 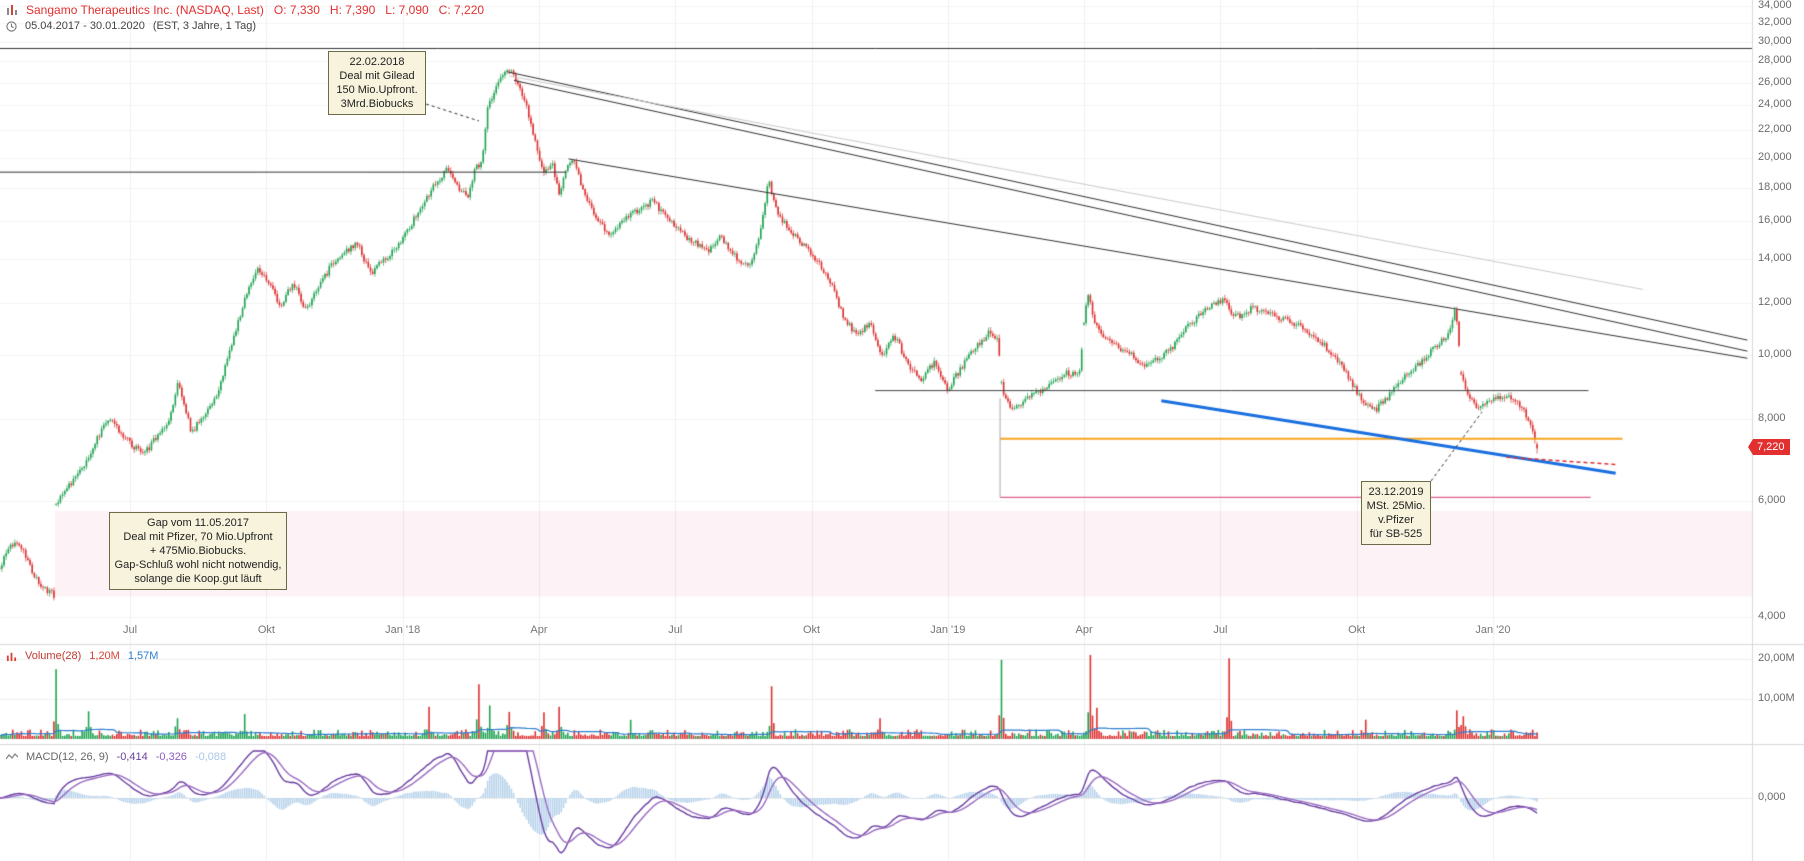 What do you see at coordinates (11, 656) in the screenshot?
I see `volume-indicator-icon` at bounding box center [11, 656].